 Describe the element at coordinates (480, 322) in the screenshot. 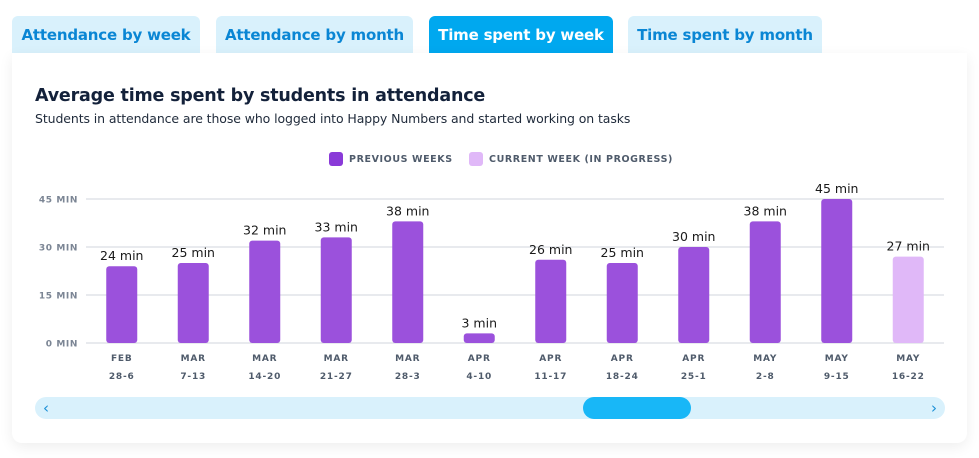

I see `data-label: 3 min` at that location.